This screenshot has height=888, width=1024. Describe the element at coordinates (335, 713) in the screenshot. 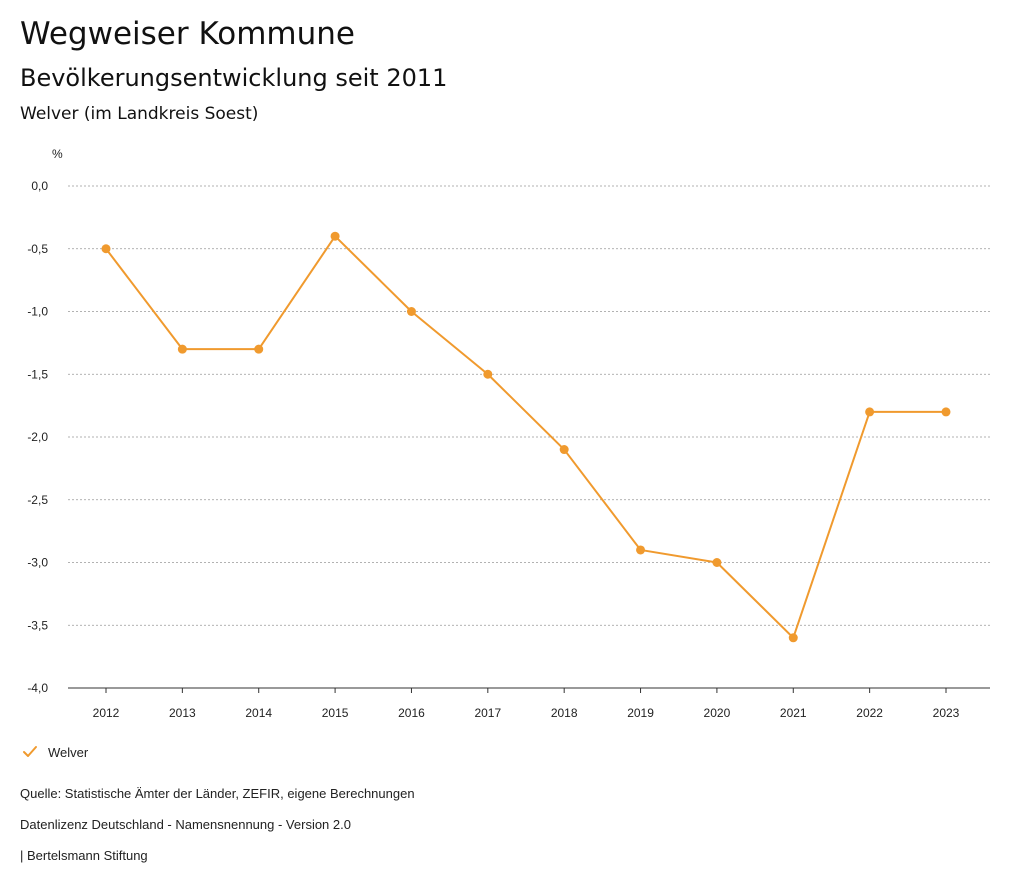

I see `x-tick-label: 2015` at that location.